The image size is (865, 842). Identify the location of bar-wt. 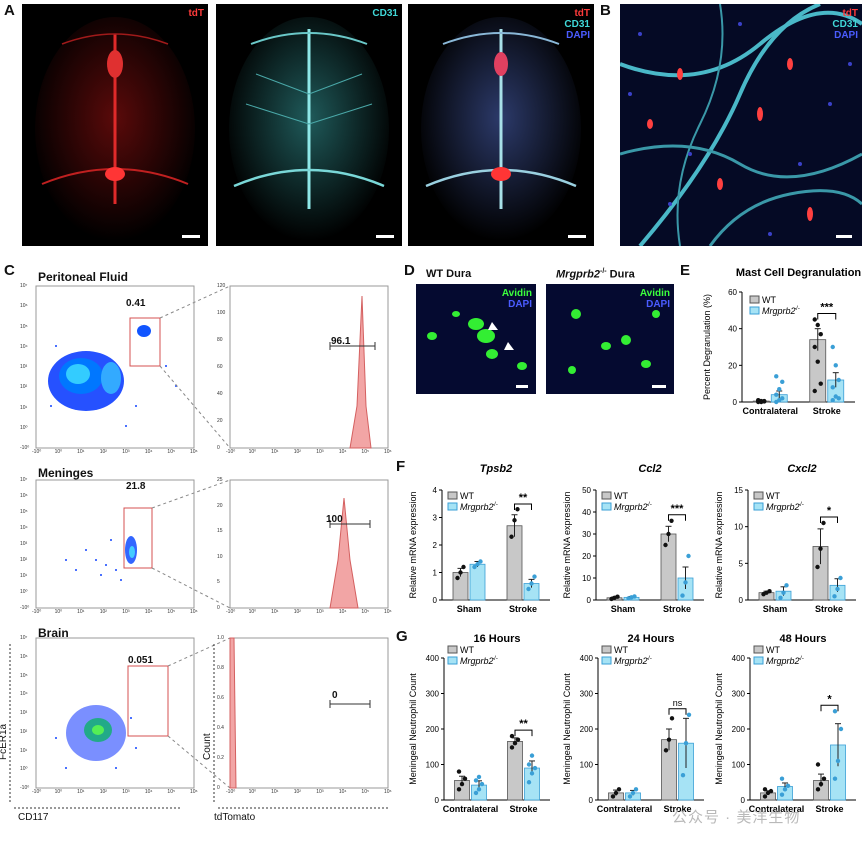
(668, 567).